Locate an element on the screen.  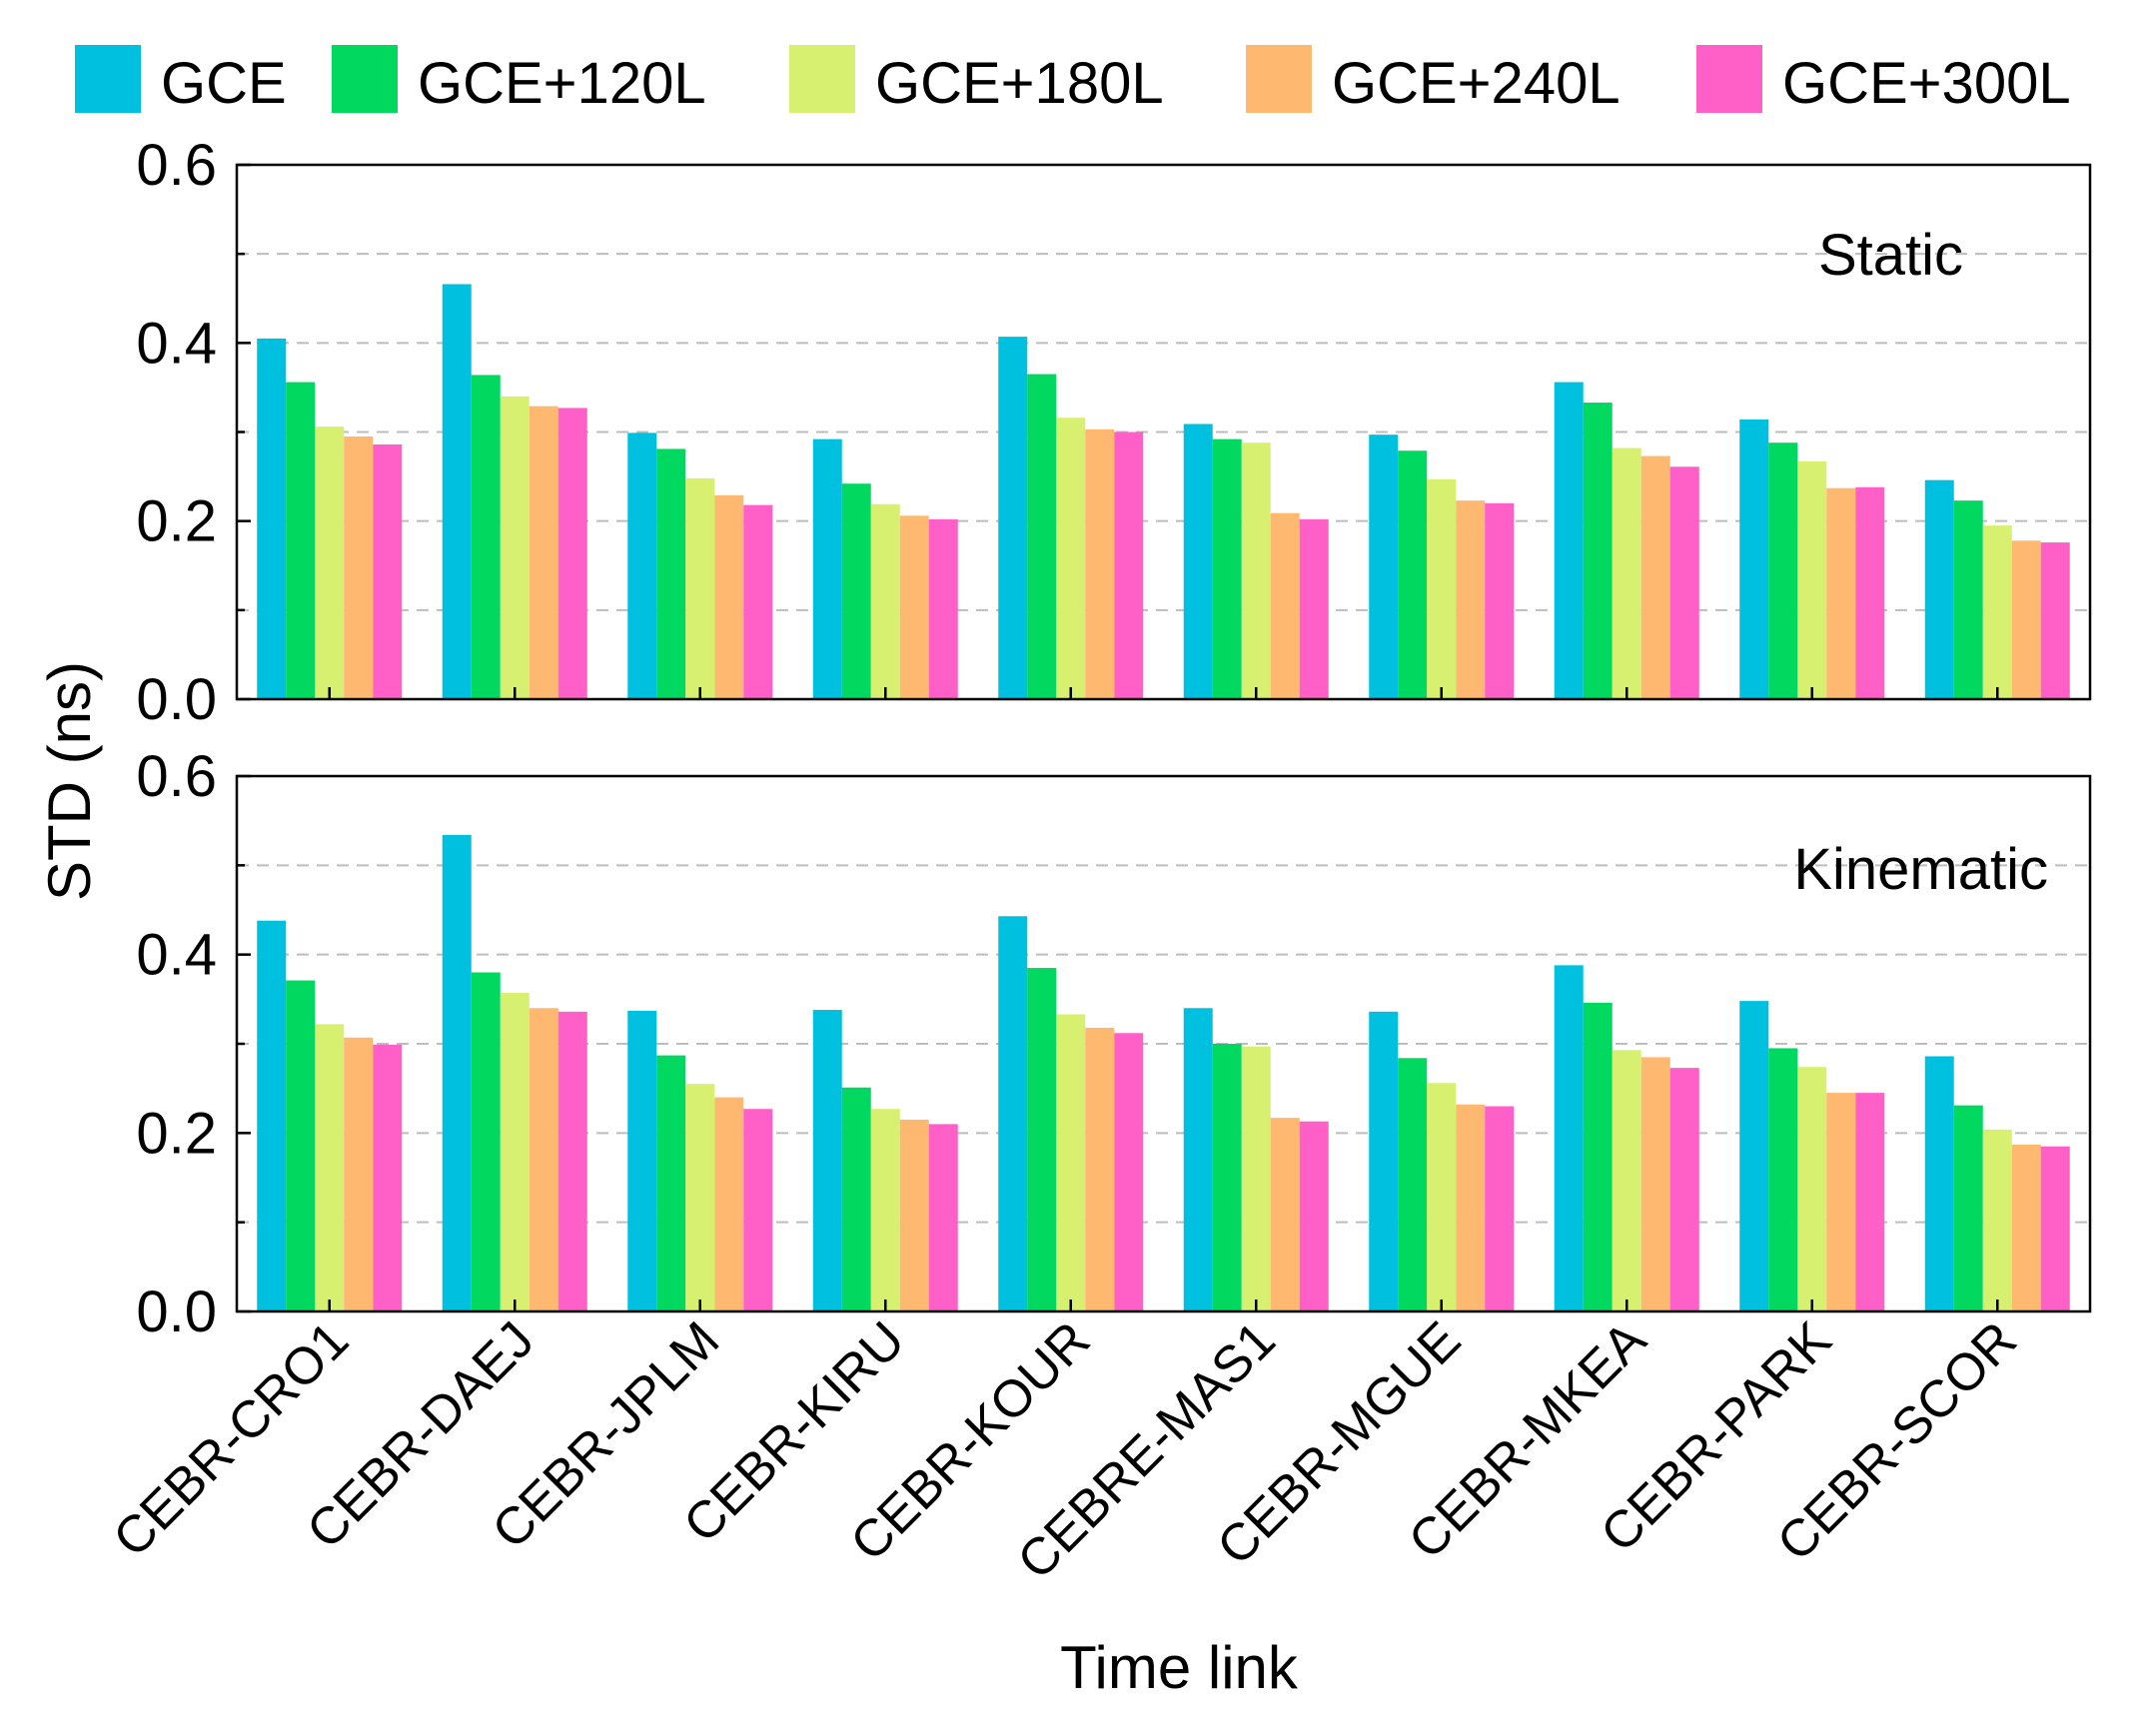
legend: GCE GCE+120L GCE+180L GCE+240L GCE+300L is located at coordinates (1073, 80).